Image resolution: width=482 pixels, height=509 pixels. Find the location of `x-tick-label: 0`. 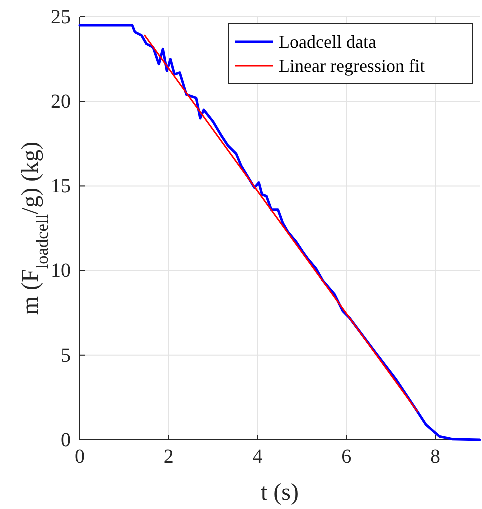

x-tick-label: 0 is located at coordinates (80, 457).